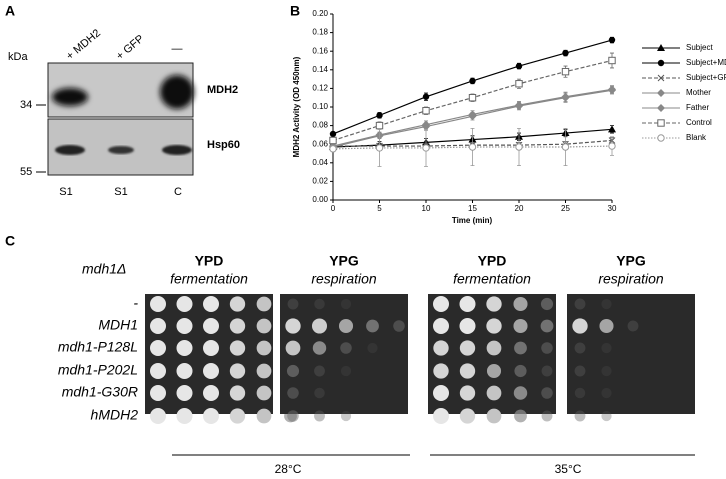 This screenshot has width=726, height=479. I want to click on panel-label: C, so click(10, 241).